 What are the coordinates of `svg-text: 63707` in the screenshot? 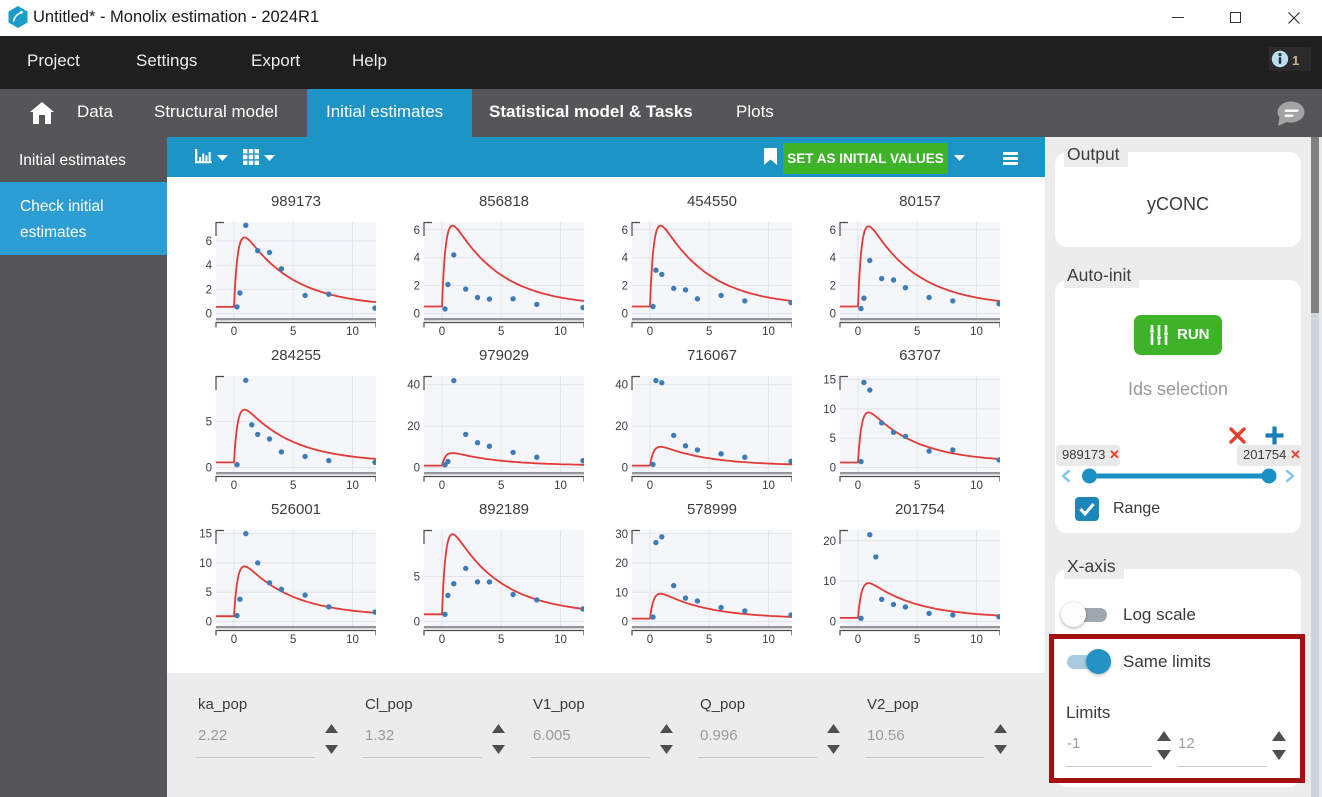 It's located at (920, 355).